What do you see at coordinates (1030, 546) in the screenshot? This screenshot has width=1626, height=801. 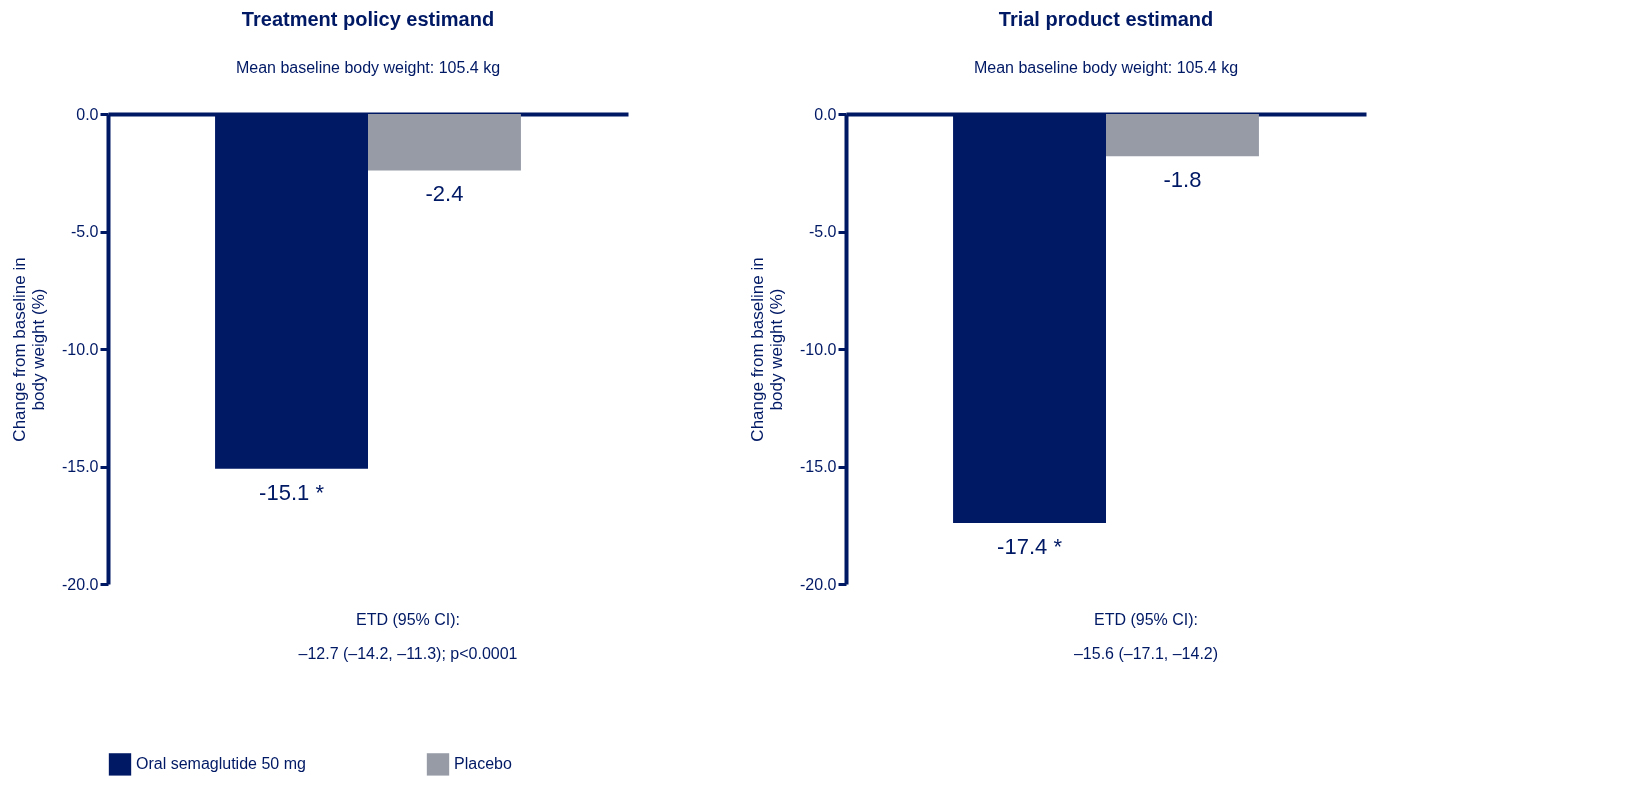 I see `data-label: -17.4 *` at bounding box center [1030, 546].